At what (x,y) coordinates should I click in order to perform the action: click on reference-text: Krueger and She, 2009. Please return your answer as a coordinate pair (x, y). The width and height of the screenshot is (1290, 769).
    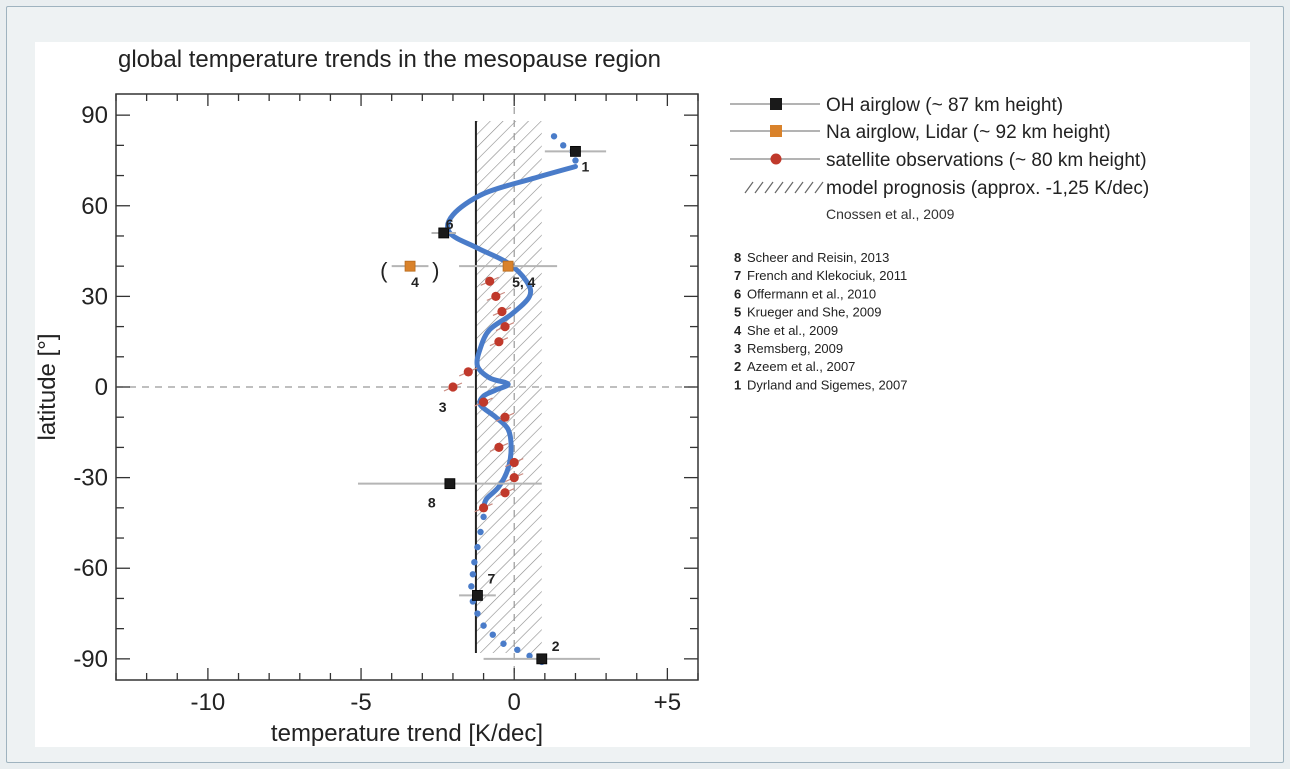
    Looking at the image, I should click on (814, 312).